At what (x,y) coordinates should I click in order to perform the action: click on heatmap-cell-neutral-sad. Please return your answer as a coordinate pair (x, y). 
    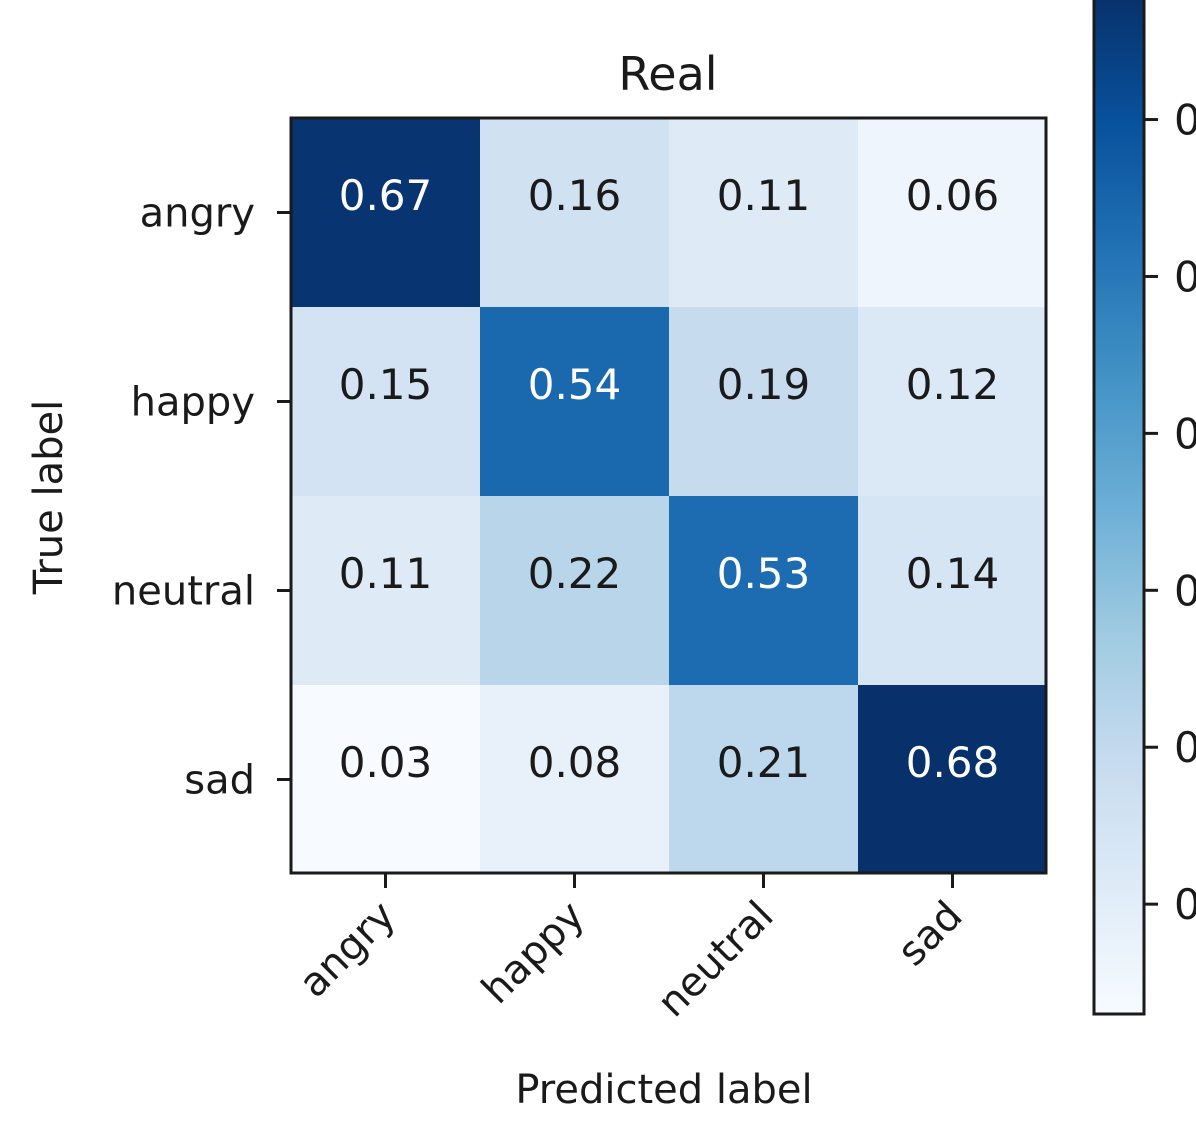
    Looking at the image, I should click on (953, 591).